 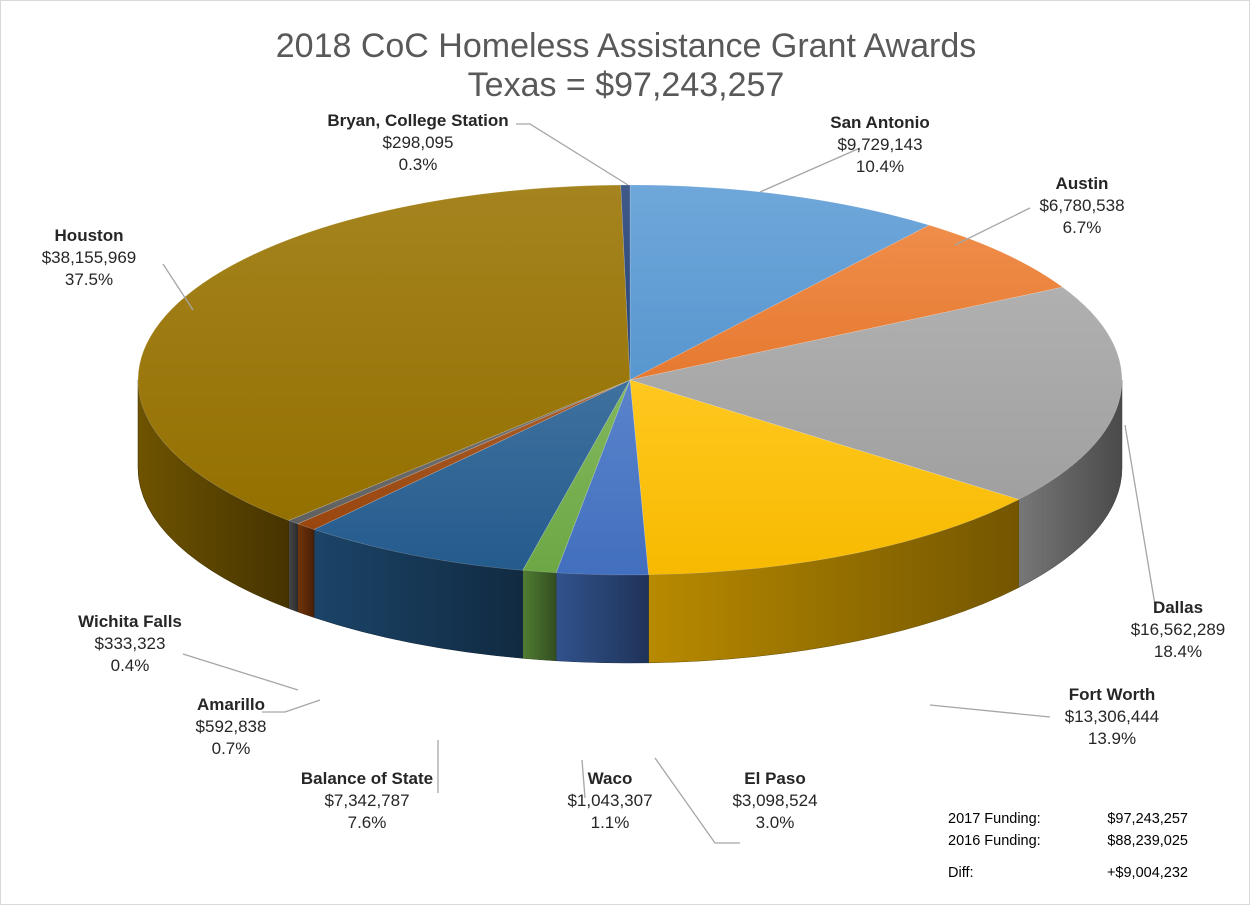 I want to click on leader-line-el-paso, so click(x=697, y=800).